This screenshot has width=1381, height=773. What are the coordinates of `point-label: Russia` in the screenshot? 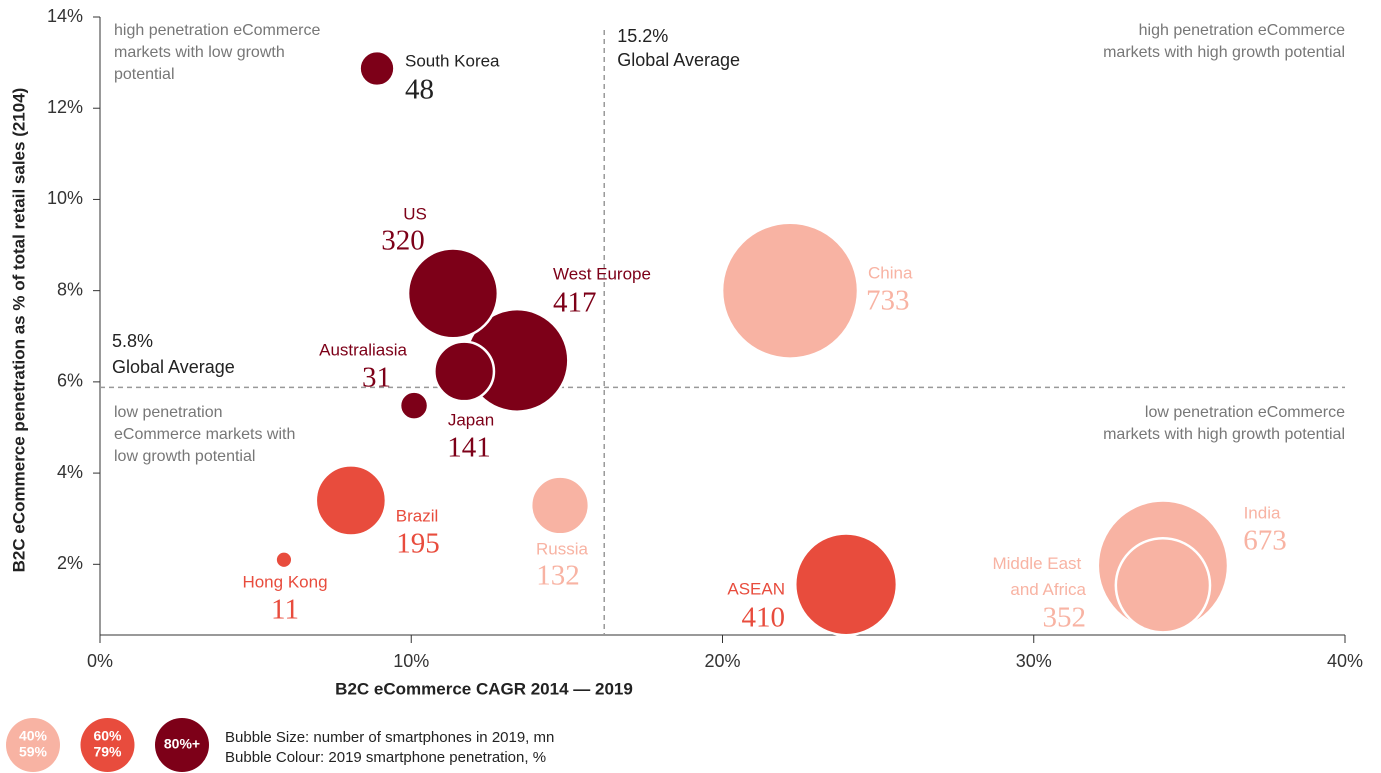 It's located at (562, 548).